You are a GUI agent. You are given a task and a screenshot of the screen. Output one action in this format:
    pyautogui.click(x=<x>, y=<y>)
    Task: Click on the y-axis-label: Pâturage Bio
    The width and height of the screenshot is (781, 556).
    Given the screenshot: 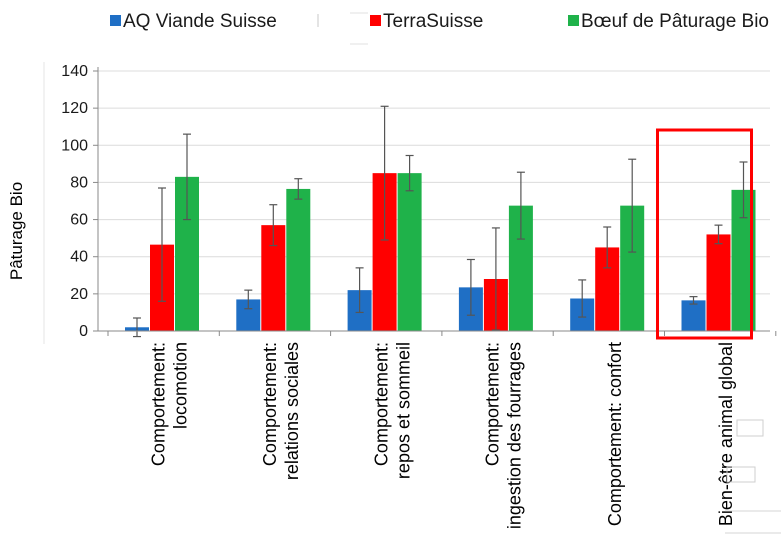 What is the action you would take?
    pyautogui.click(x=16, y=231)
    